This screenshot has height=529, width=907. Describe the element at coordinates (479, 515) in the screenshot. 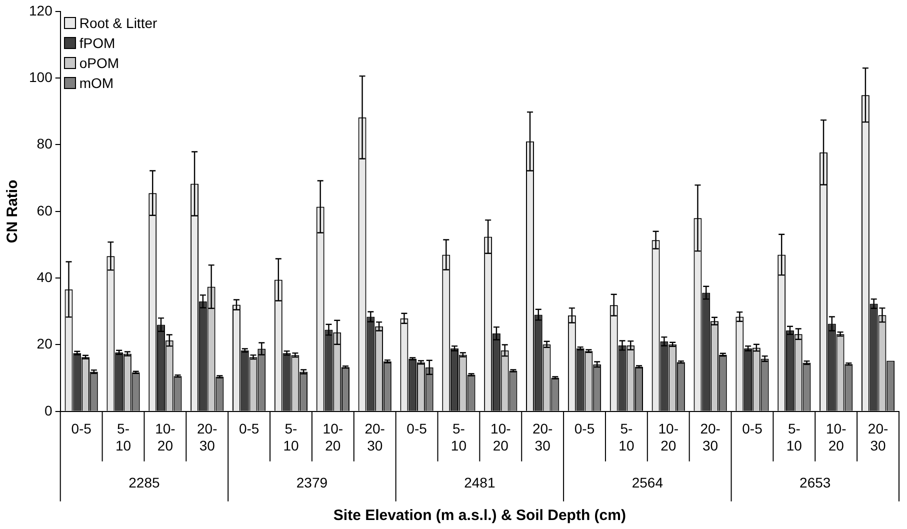

I see `x-axis-title: Site Elevation (m a.s.l.) & Soil Depth (cm)` at that location.